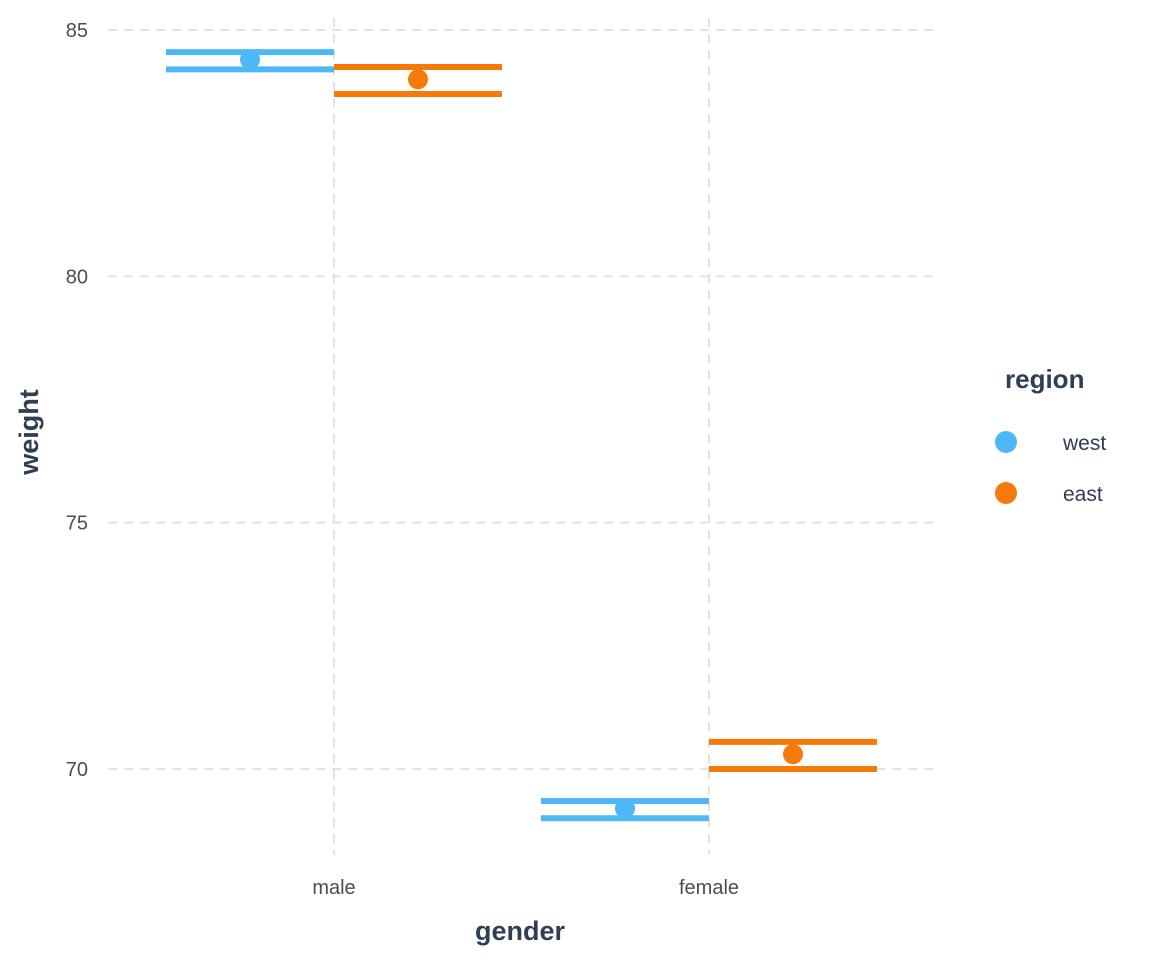  What do you see at coordinates (77, 770) in the screenshot?
I see `y-tick-label: 70` at bounding box center [77, 770].